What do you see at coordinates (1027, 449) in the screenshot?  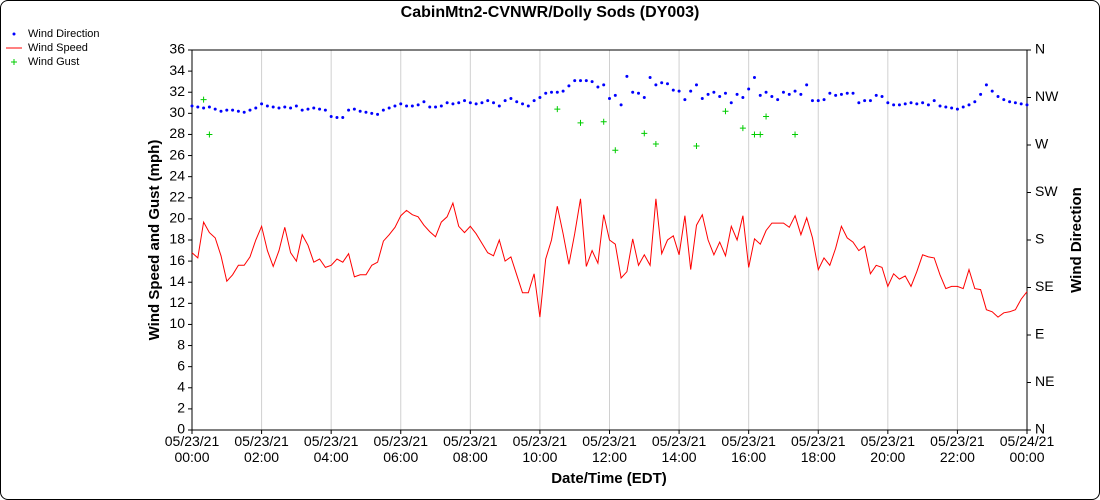 I see `x-tick-label: 05/24/21 00:00` at bounding box center [1027, 449].